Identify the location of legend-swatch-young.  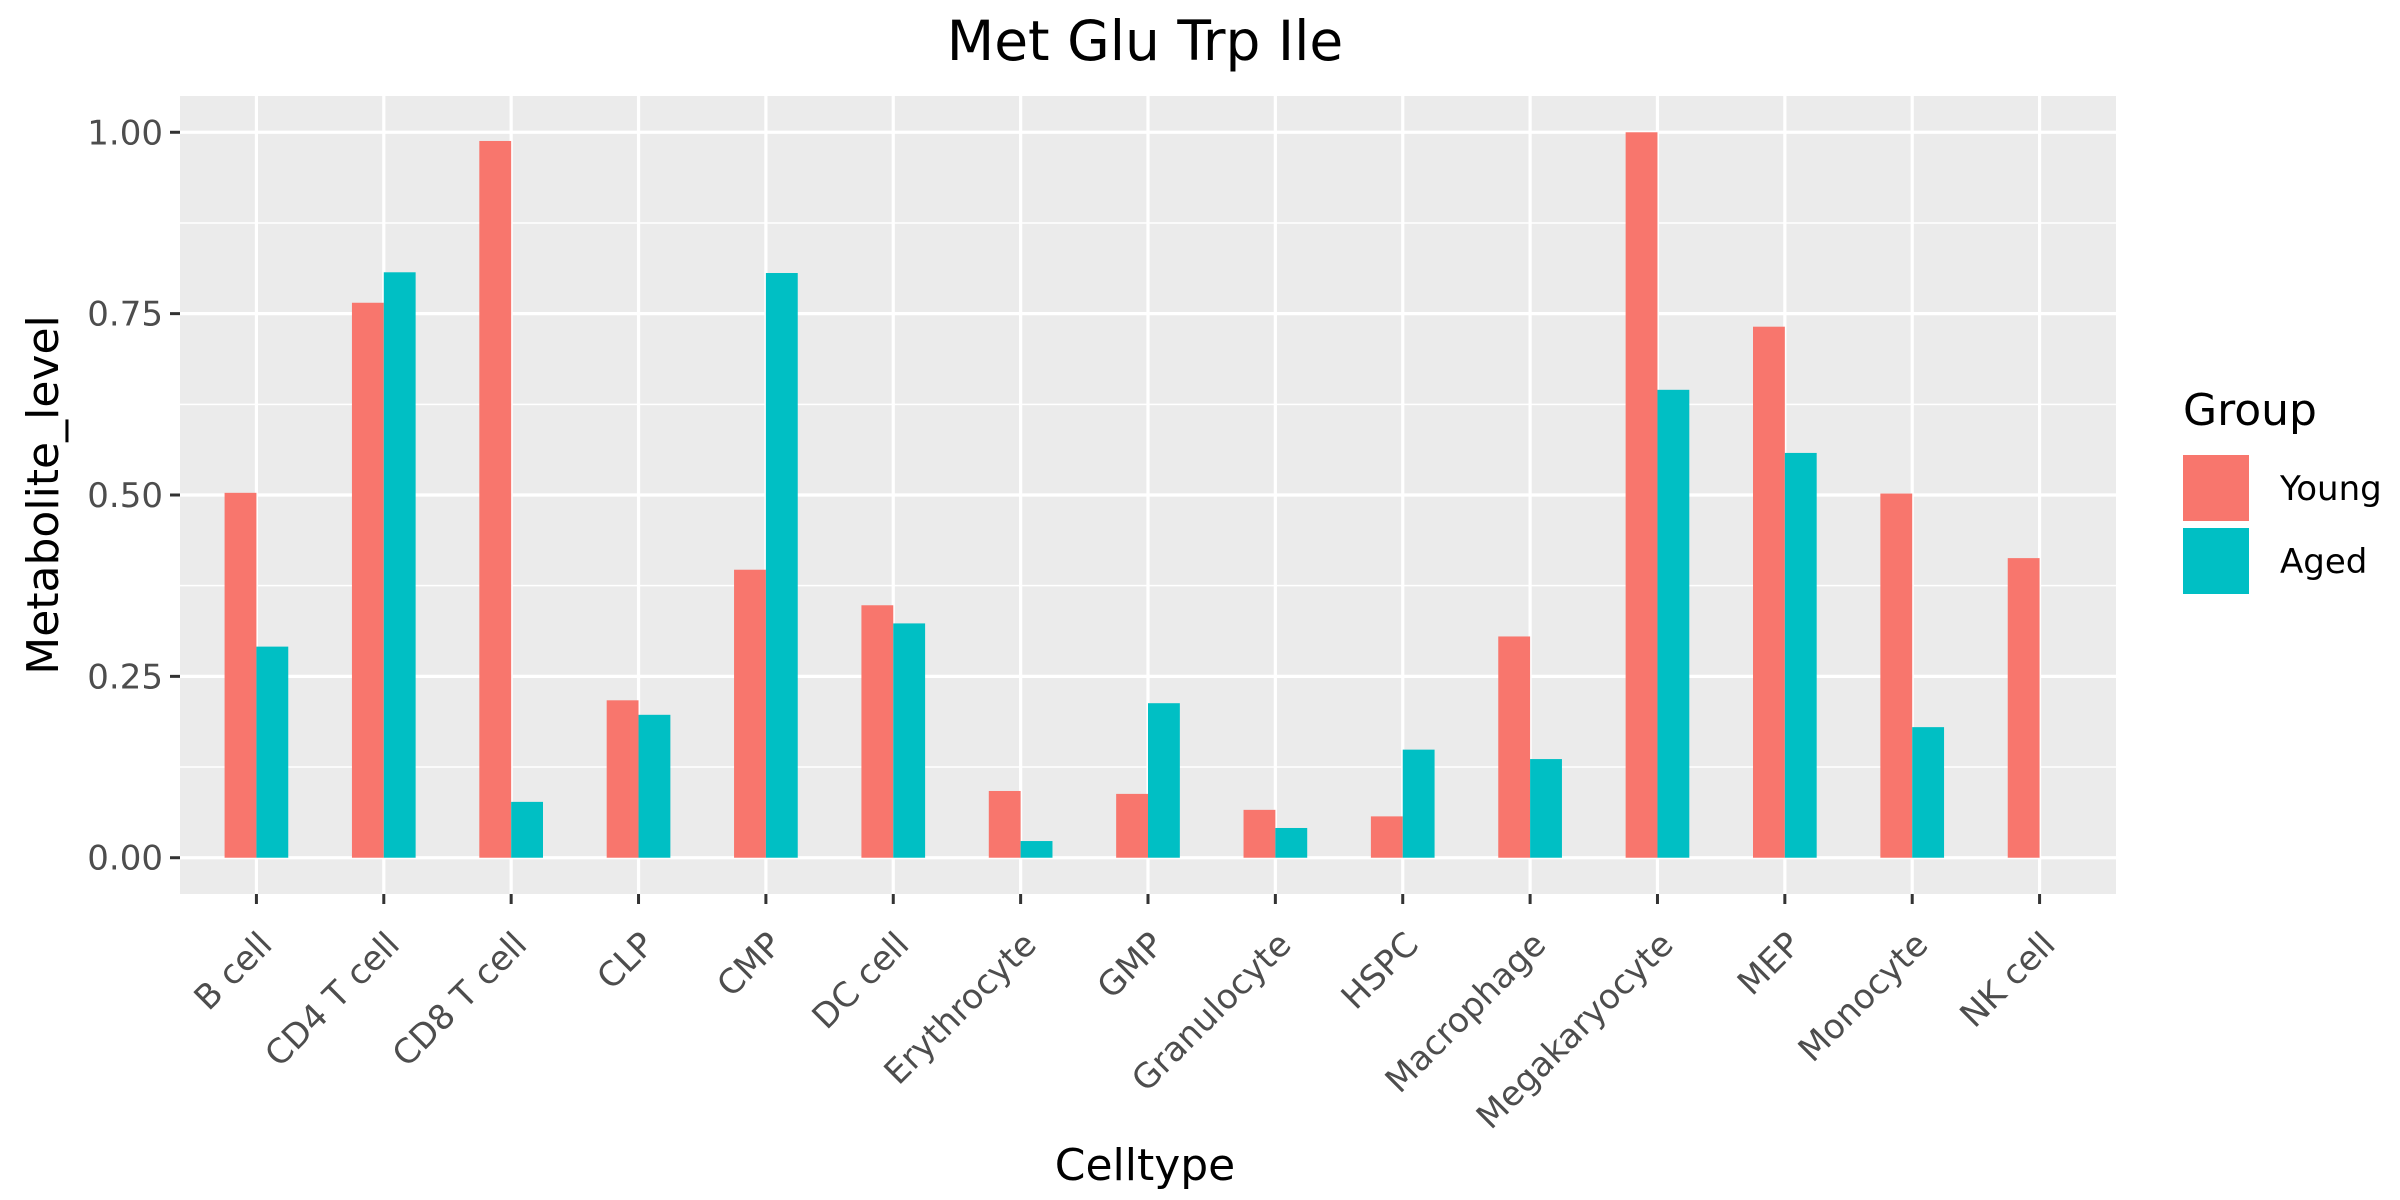
(2216, 488).